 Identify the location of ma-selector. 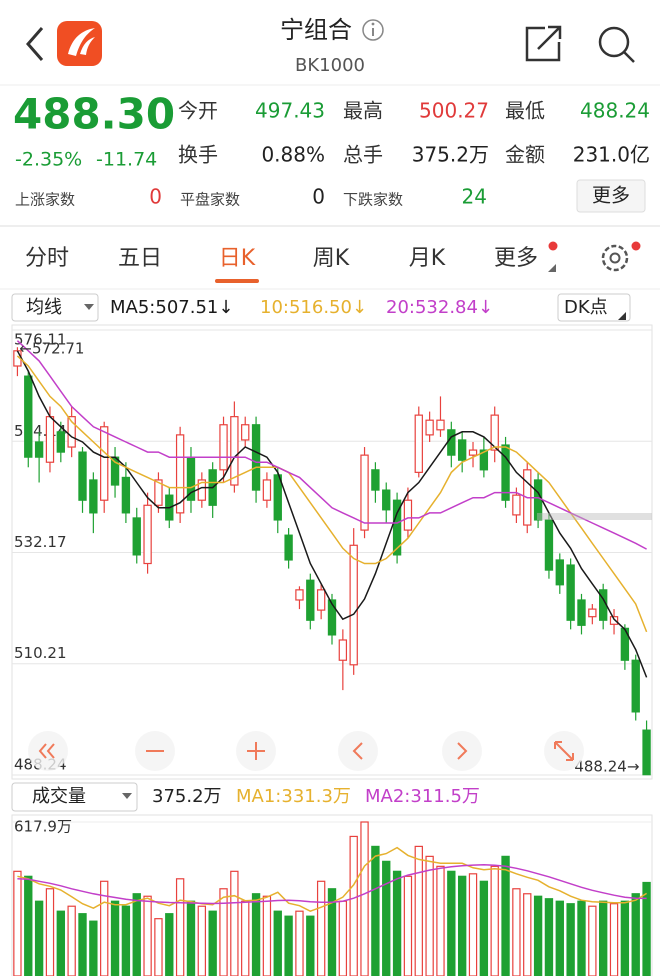
(55, 307).